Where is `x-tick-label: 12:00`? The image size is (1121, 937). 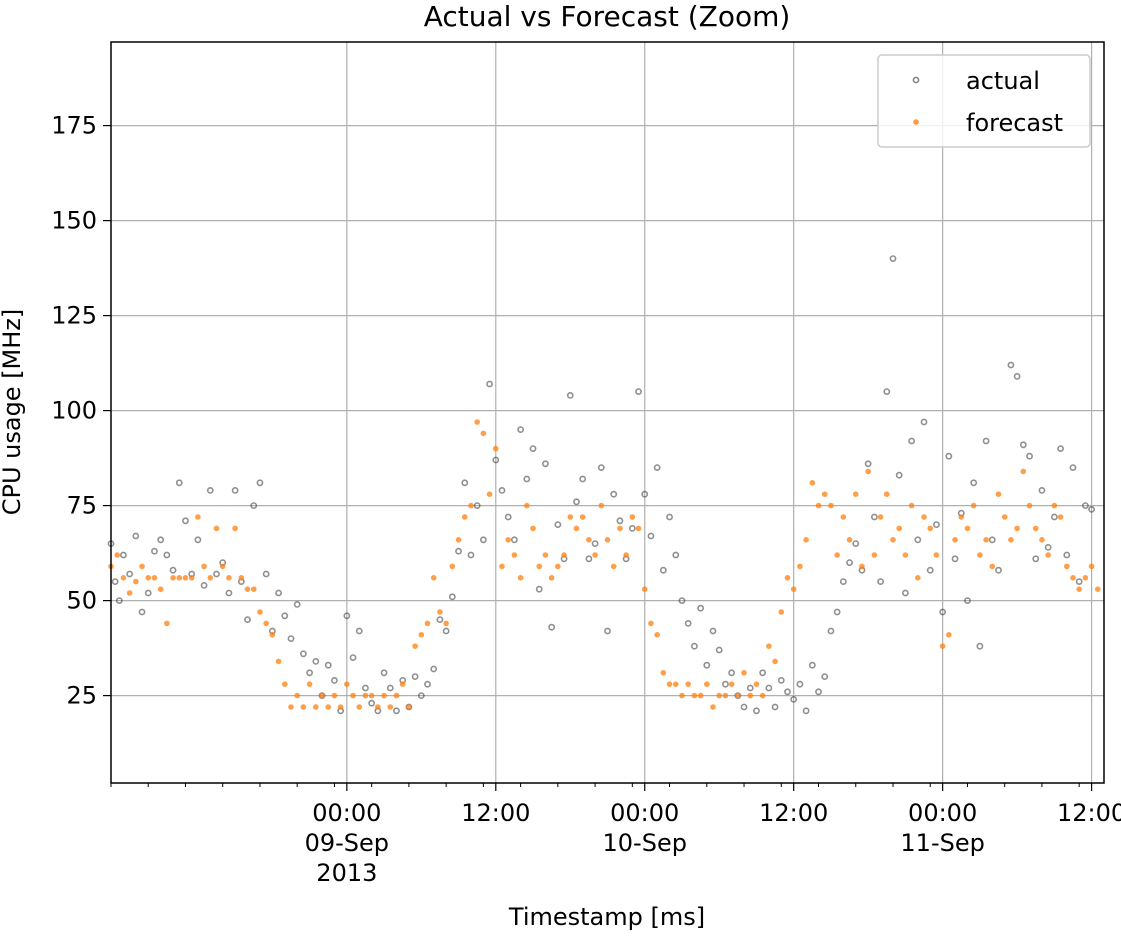 x-tick-label: 12:00 is located at coordinates (793, 813).